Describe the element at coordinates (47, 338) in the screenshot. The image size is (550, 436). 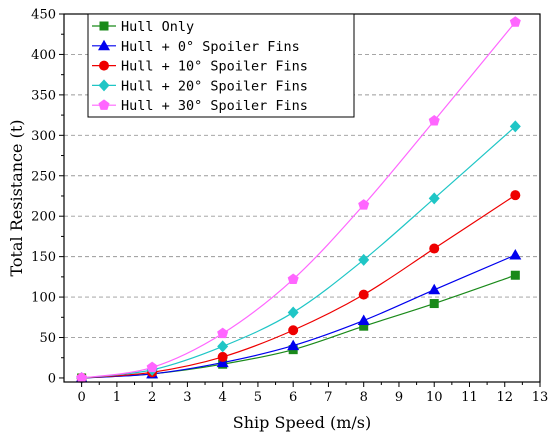
I see `y-tick-label: 50` at that location.